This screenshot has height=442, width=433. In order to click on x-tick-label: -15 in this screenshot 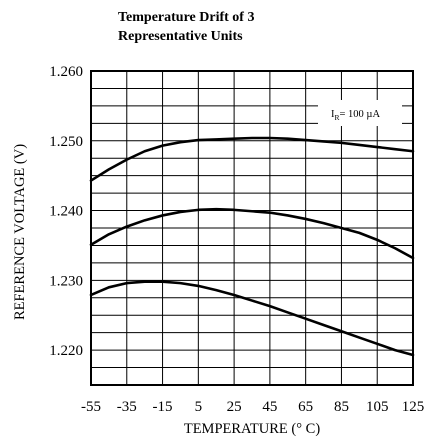, I will do `click(163, 407)`.